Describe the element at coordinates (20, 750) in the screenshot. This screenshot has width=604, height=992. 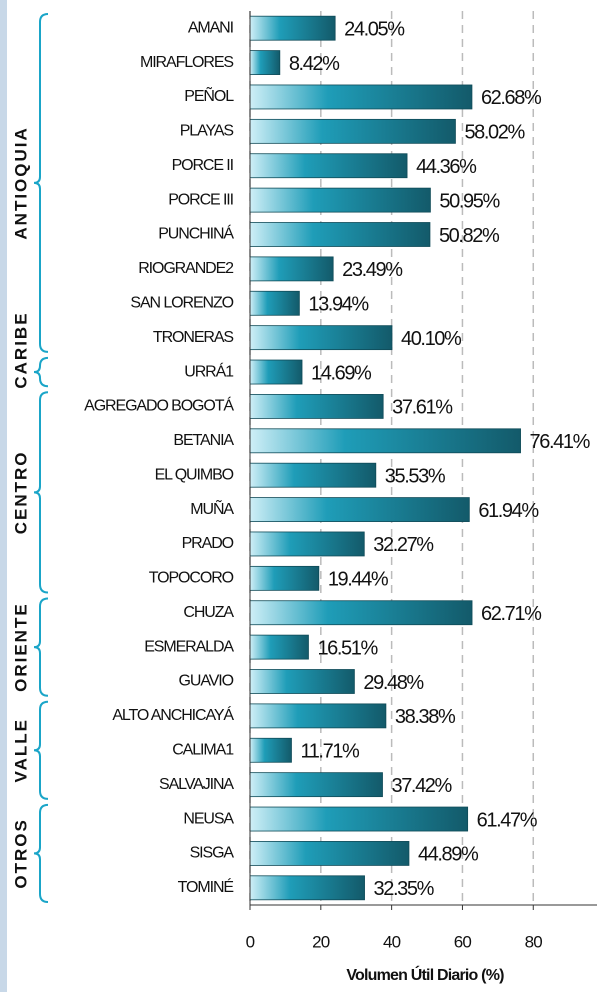
I see `group-label: VALLE` at that location.